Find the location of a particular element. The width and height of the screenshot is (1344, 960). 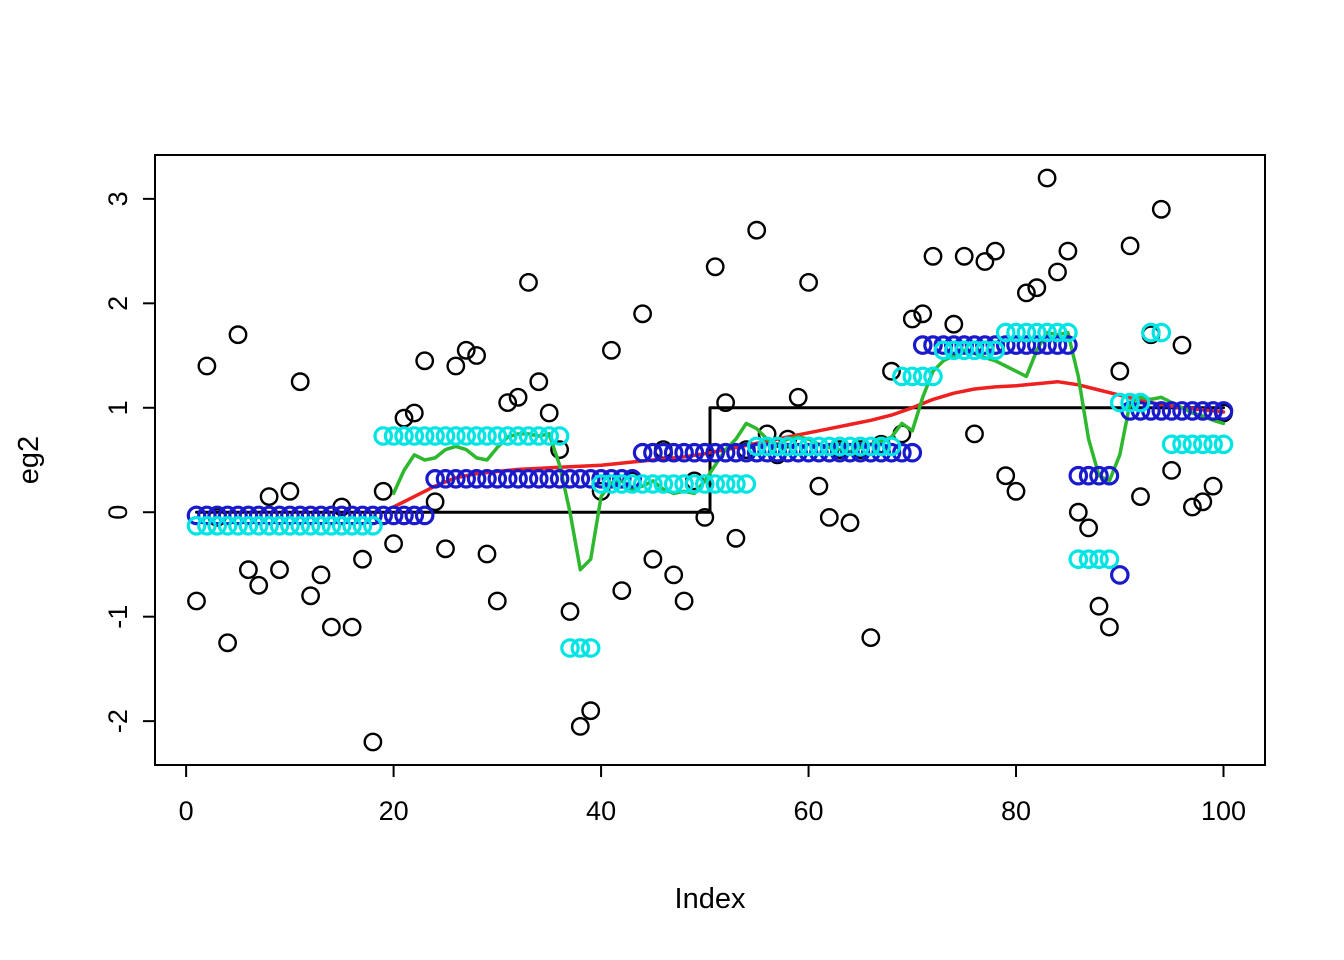

y-tick-label: 0 is located at coordinates (118, 512).